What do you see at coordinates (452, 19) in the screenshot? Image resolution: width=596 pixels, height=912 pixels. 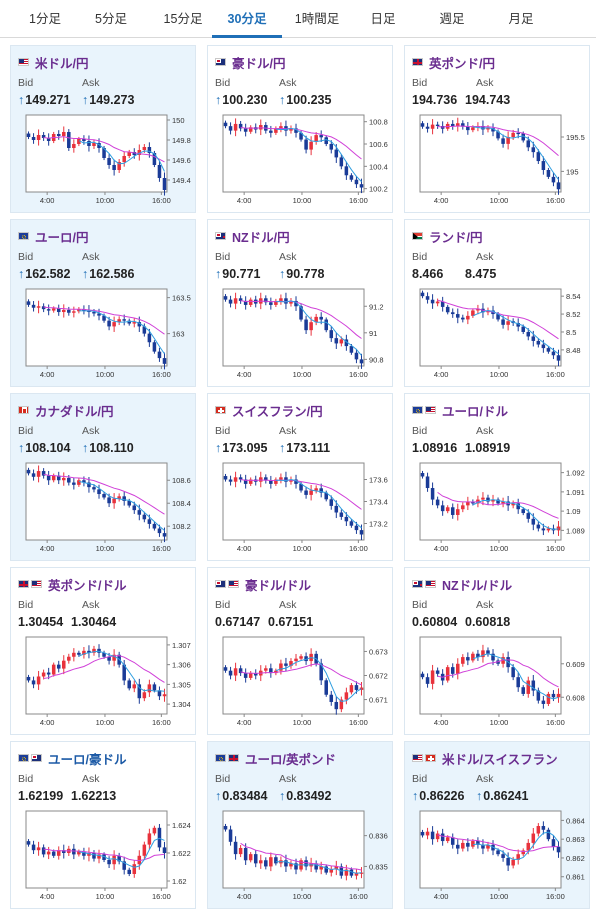 I see `tab-7: 週足` at bounding box center [452, 19].